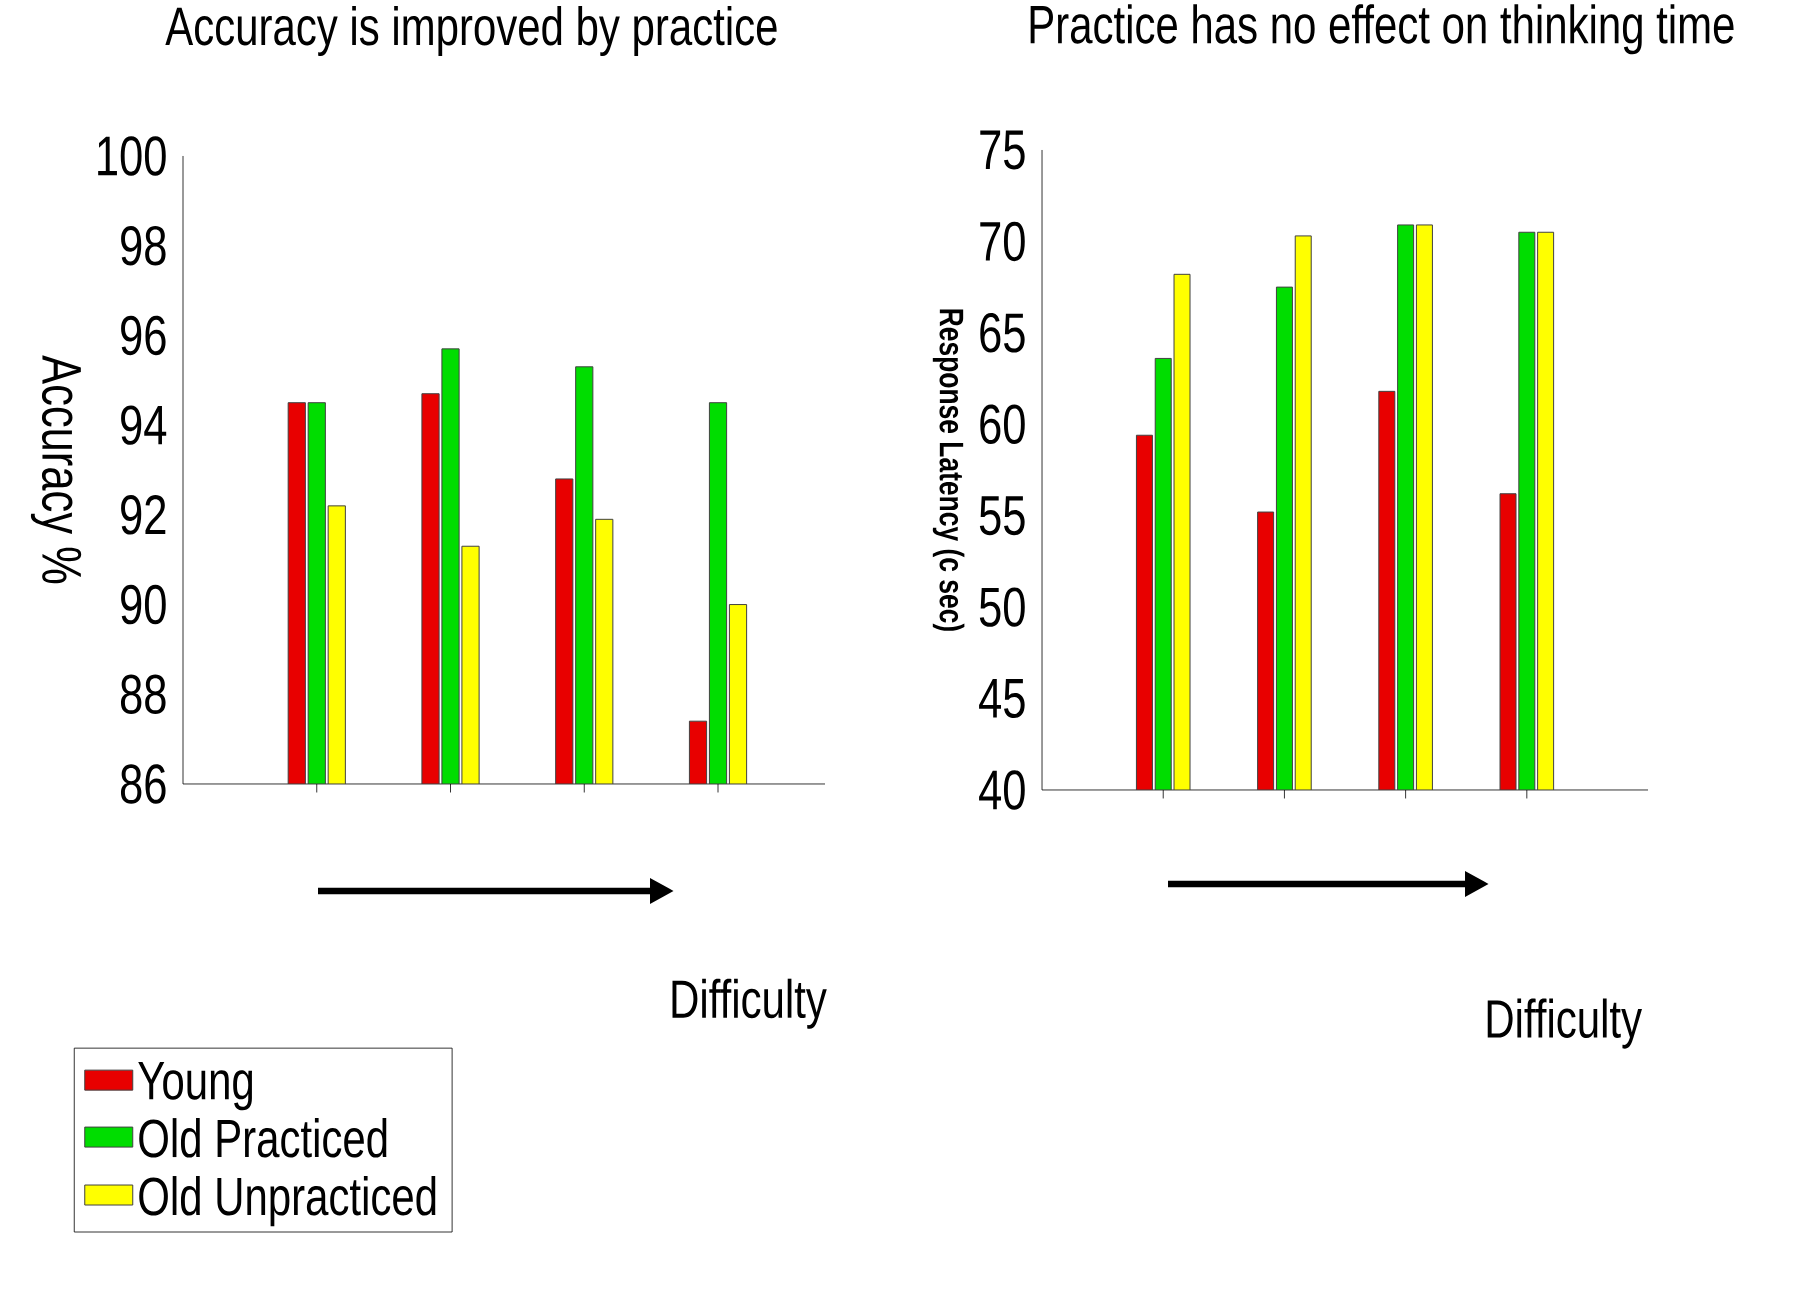 The height and width of the screenshot is (1295, 1796). What do you see at coordinates (948, 470) in the screenshot?
I see `y-axis-title: Response Latency (c sec)` at bounding box center [948, 470].